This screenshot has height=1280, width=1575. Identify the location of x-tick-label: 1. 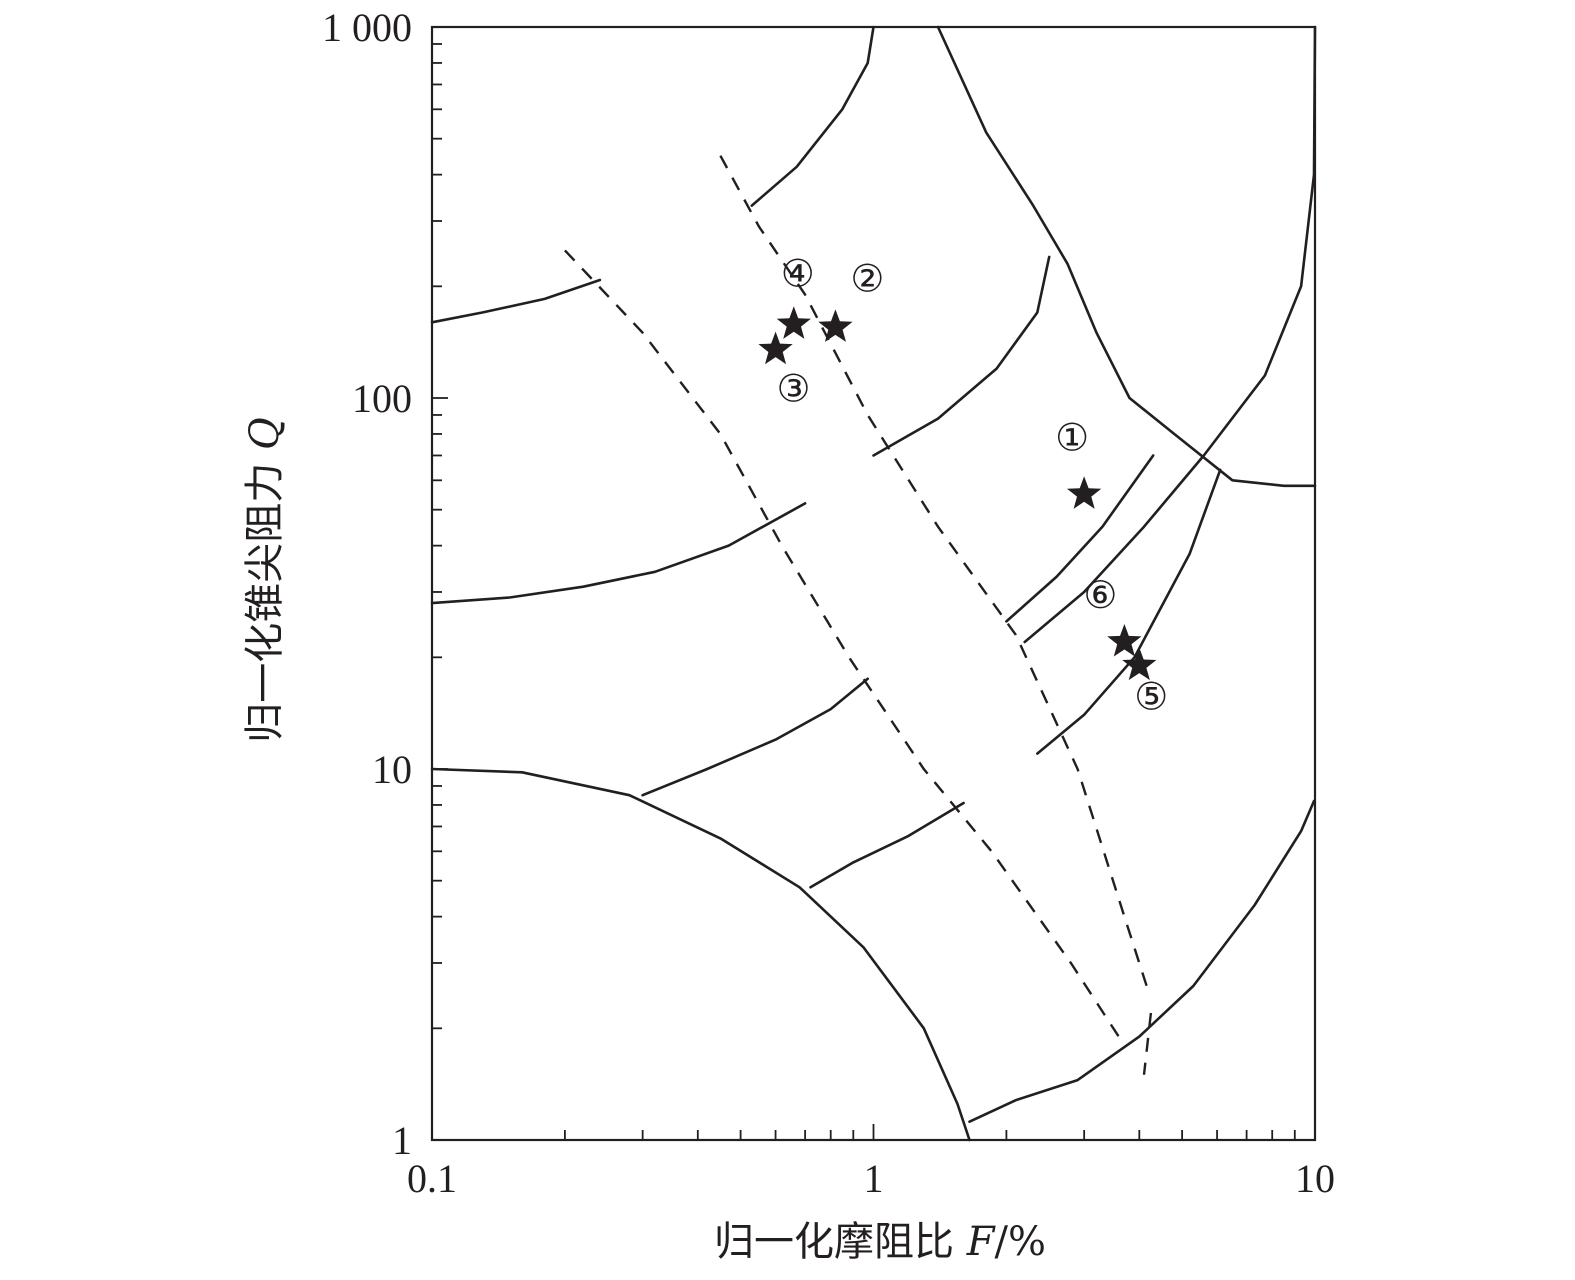
(874, 1178).